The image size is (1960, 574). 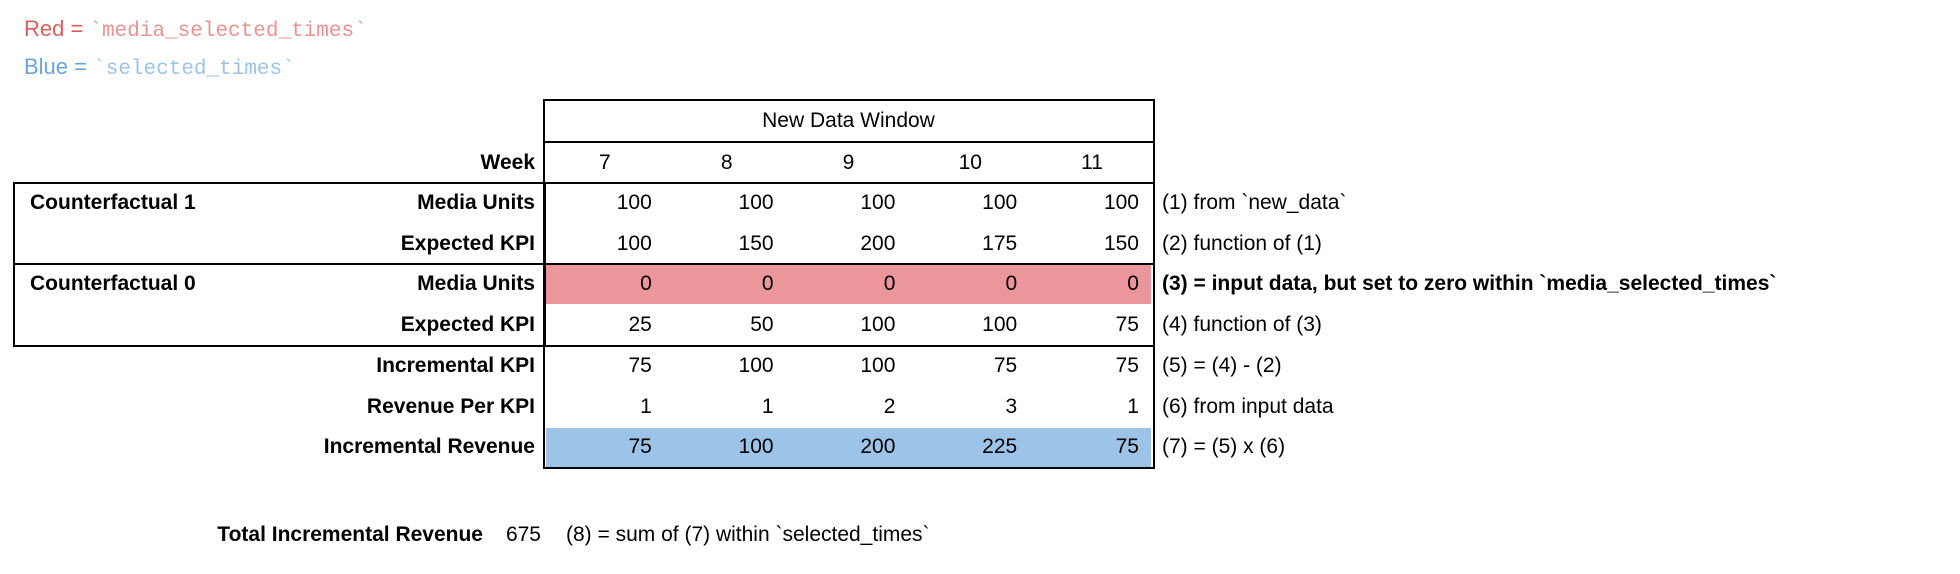 I want to click on section-label: Counterfactual 1, so click(x=113, y=202).